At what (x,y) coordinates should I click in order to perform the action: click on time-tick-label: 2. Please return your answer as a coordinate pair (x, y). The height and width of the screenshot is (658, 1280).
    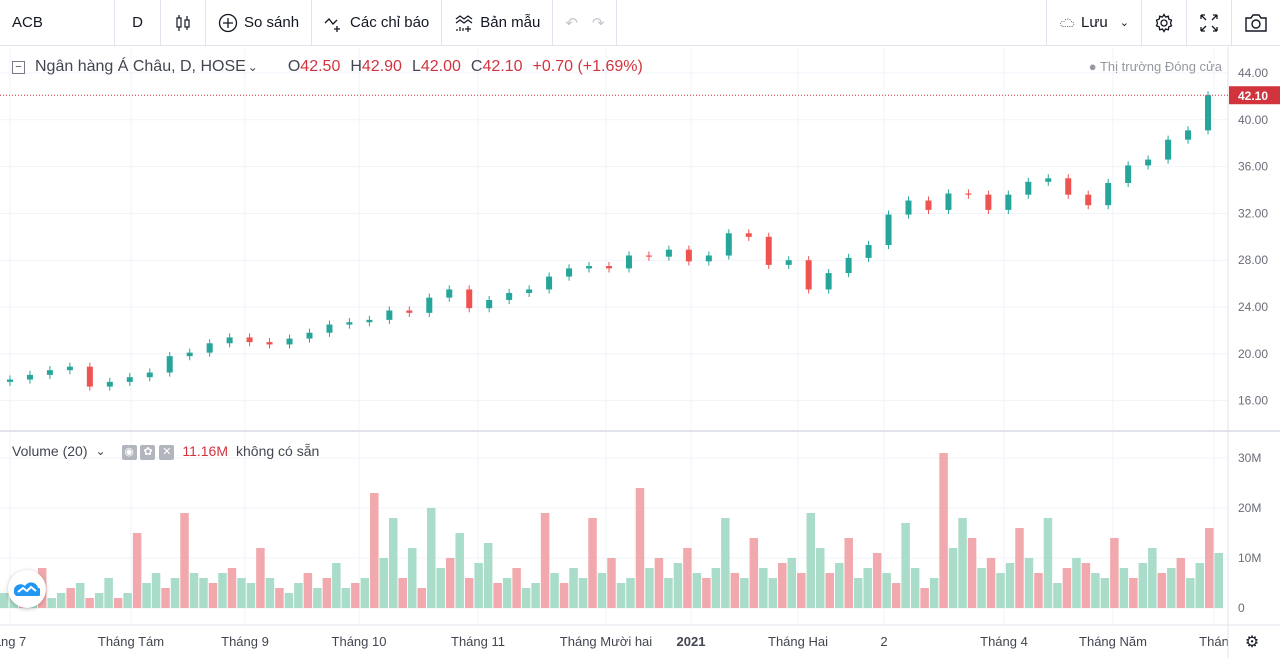
    Looking at the image, I should click on (883, 641).